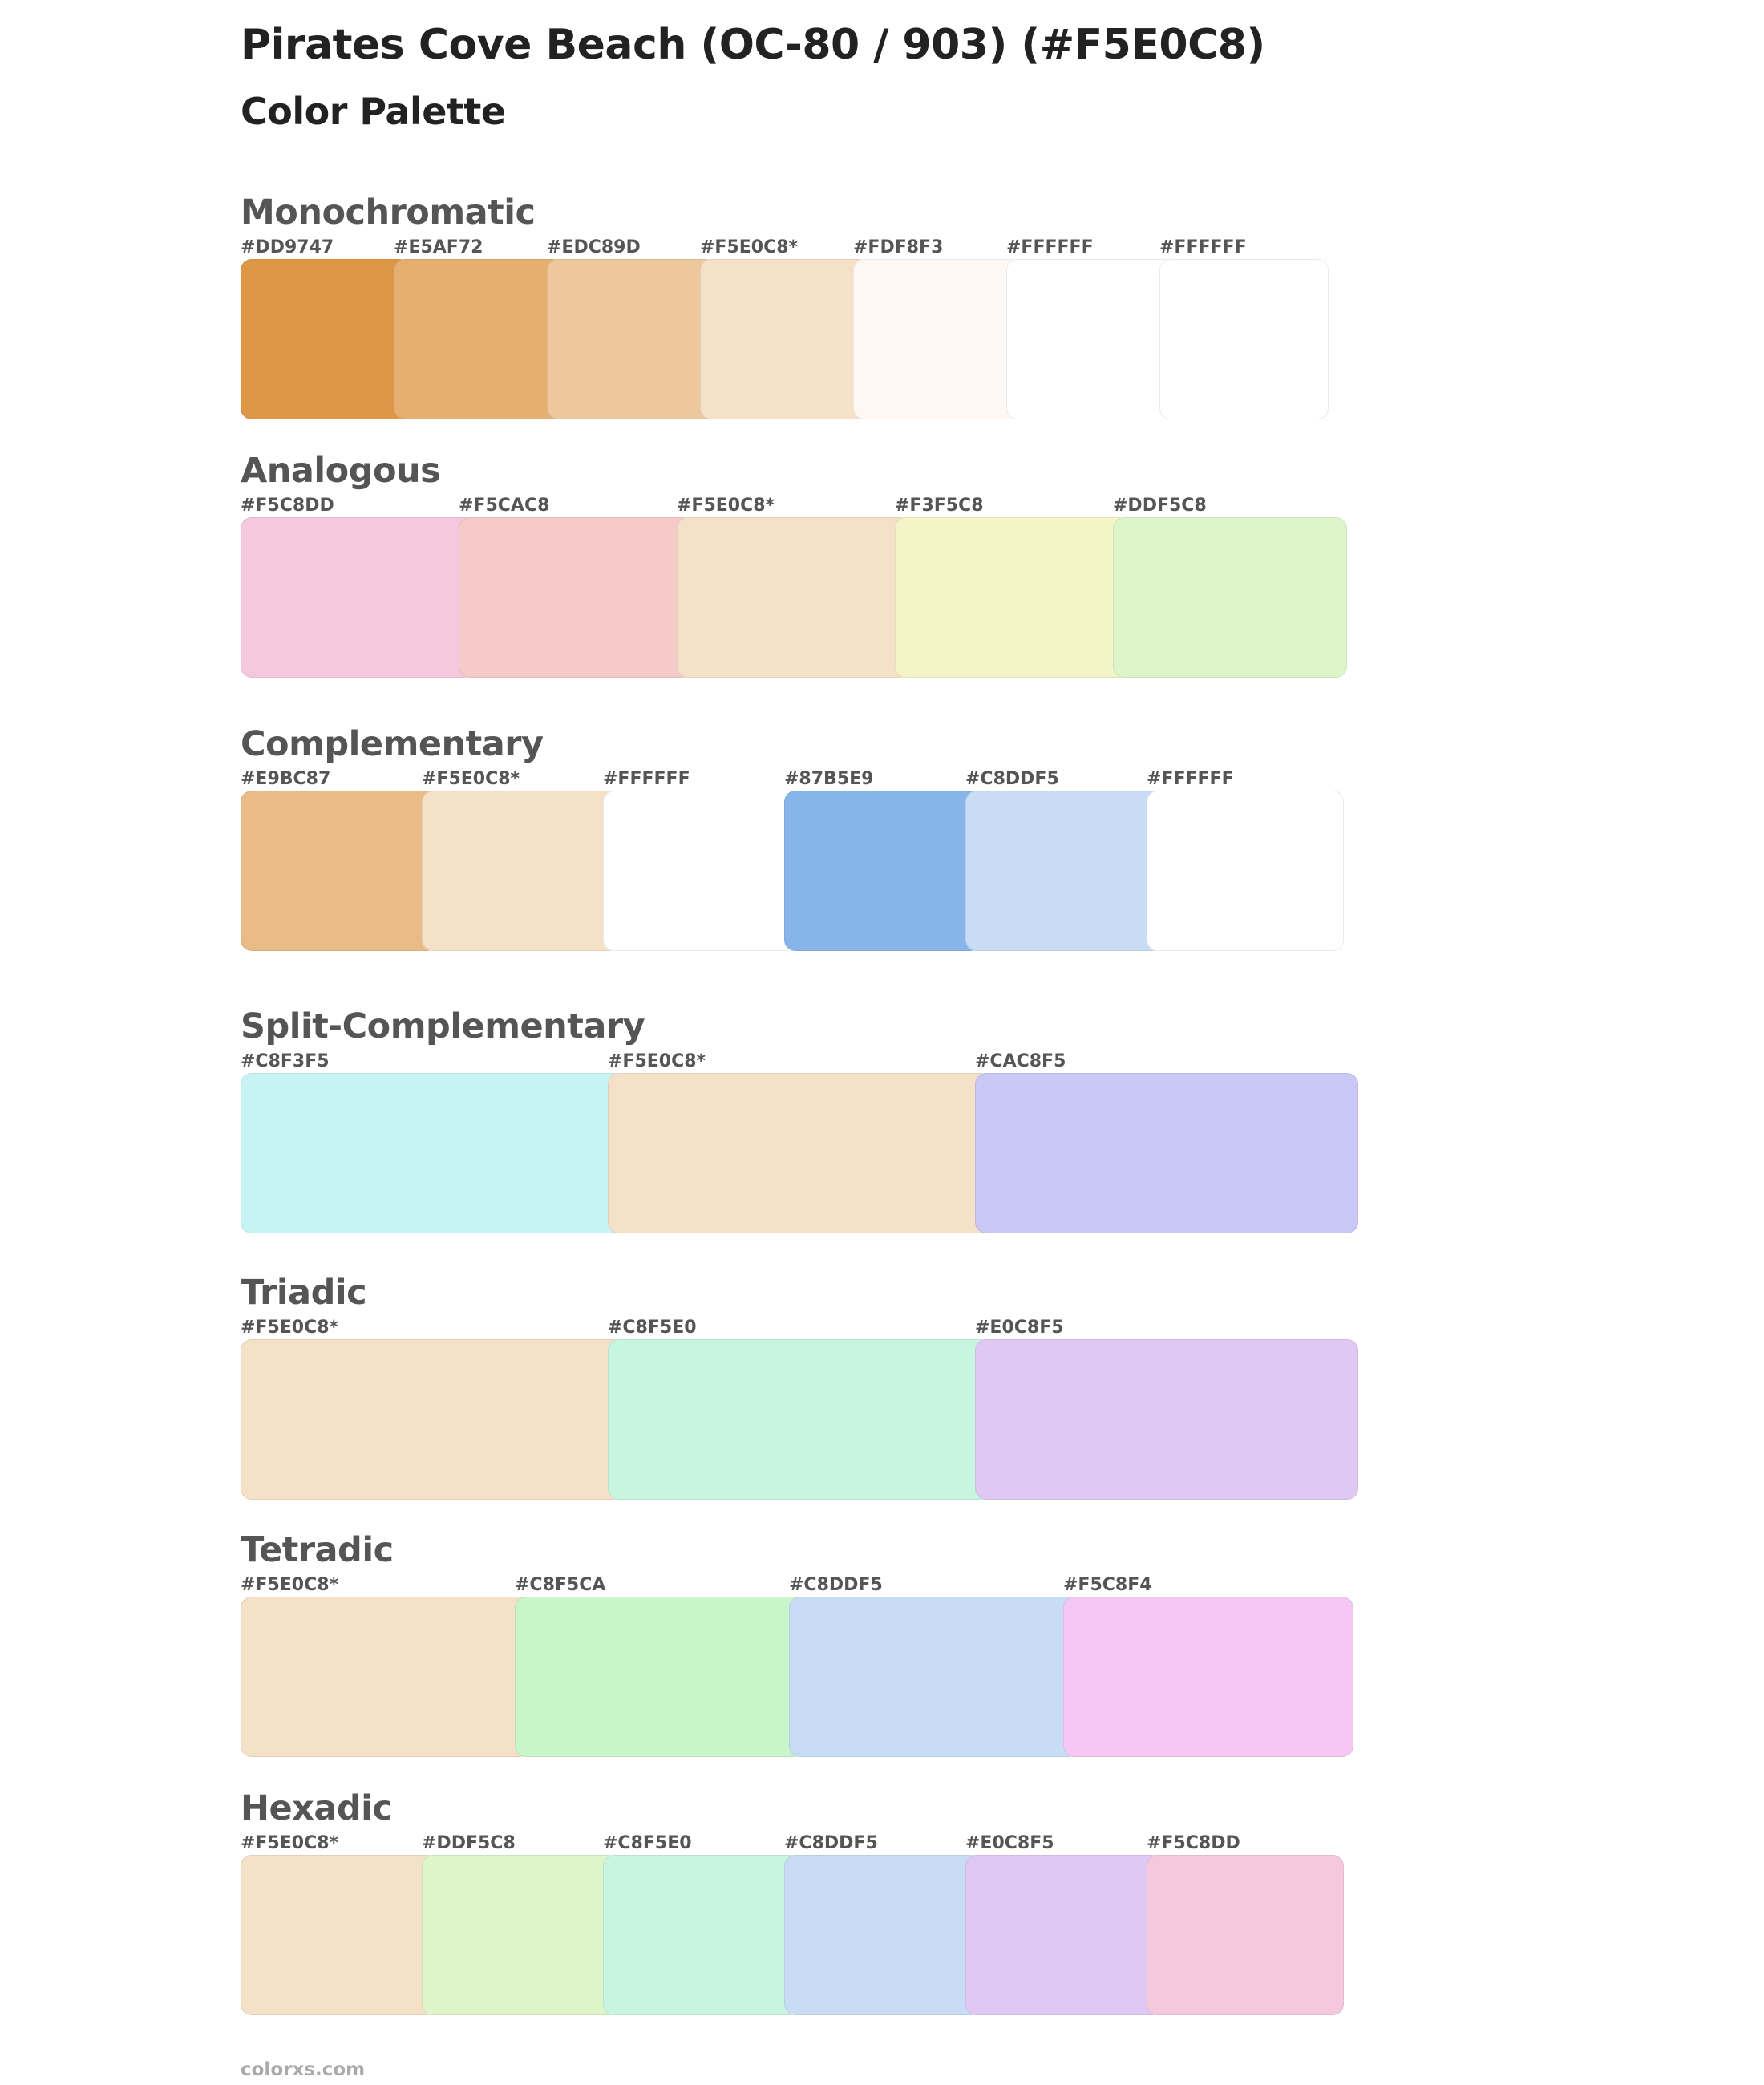  I want to click on swatch-row: #F5C8DD #F5CAC8 #F5E0C8* #F3F5C8 #DDF5C8, so click(842, 587).